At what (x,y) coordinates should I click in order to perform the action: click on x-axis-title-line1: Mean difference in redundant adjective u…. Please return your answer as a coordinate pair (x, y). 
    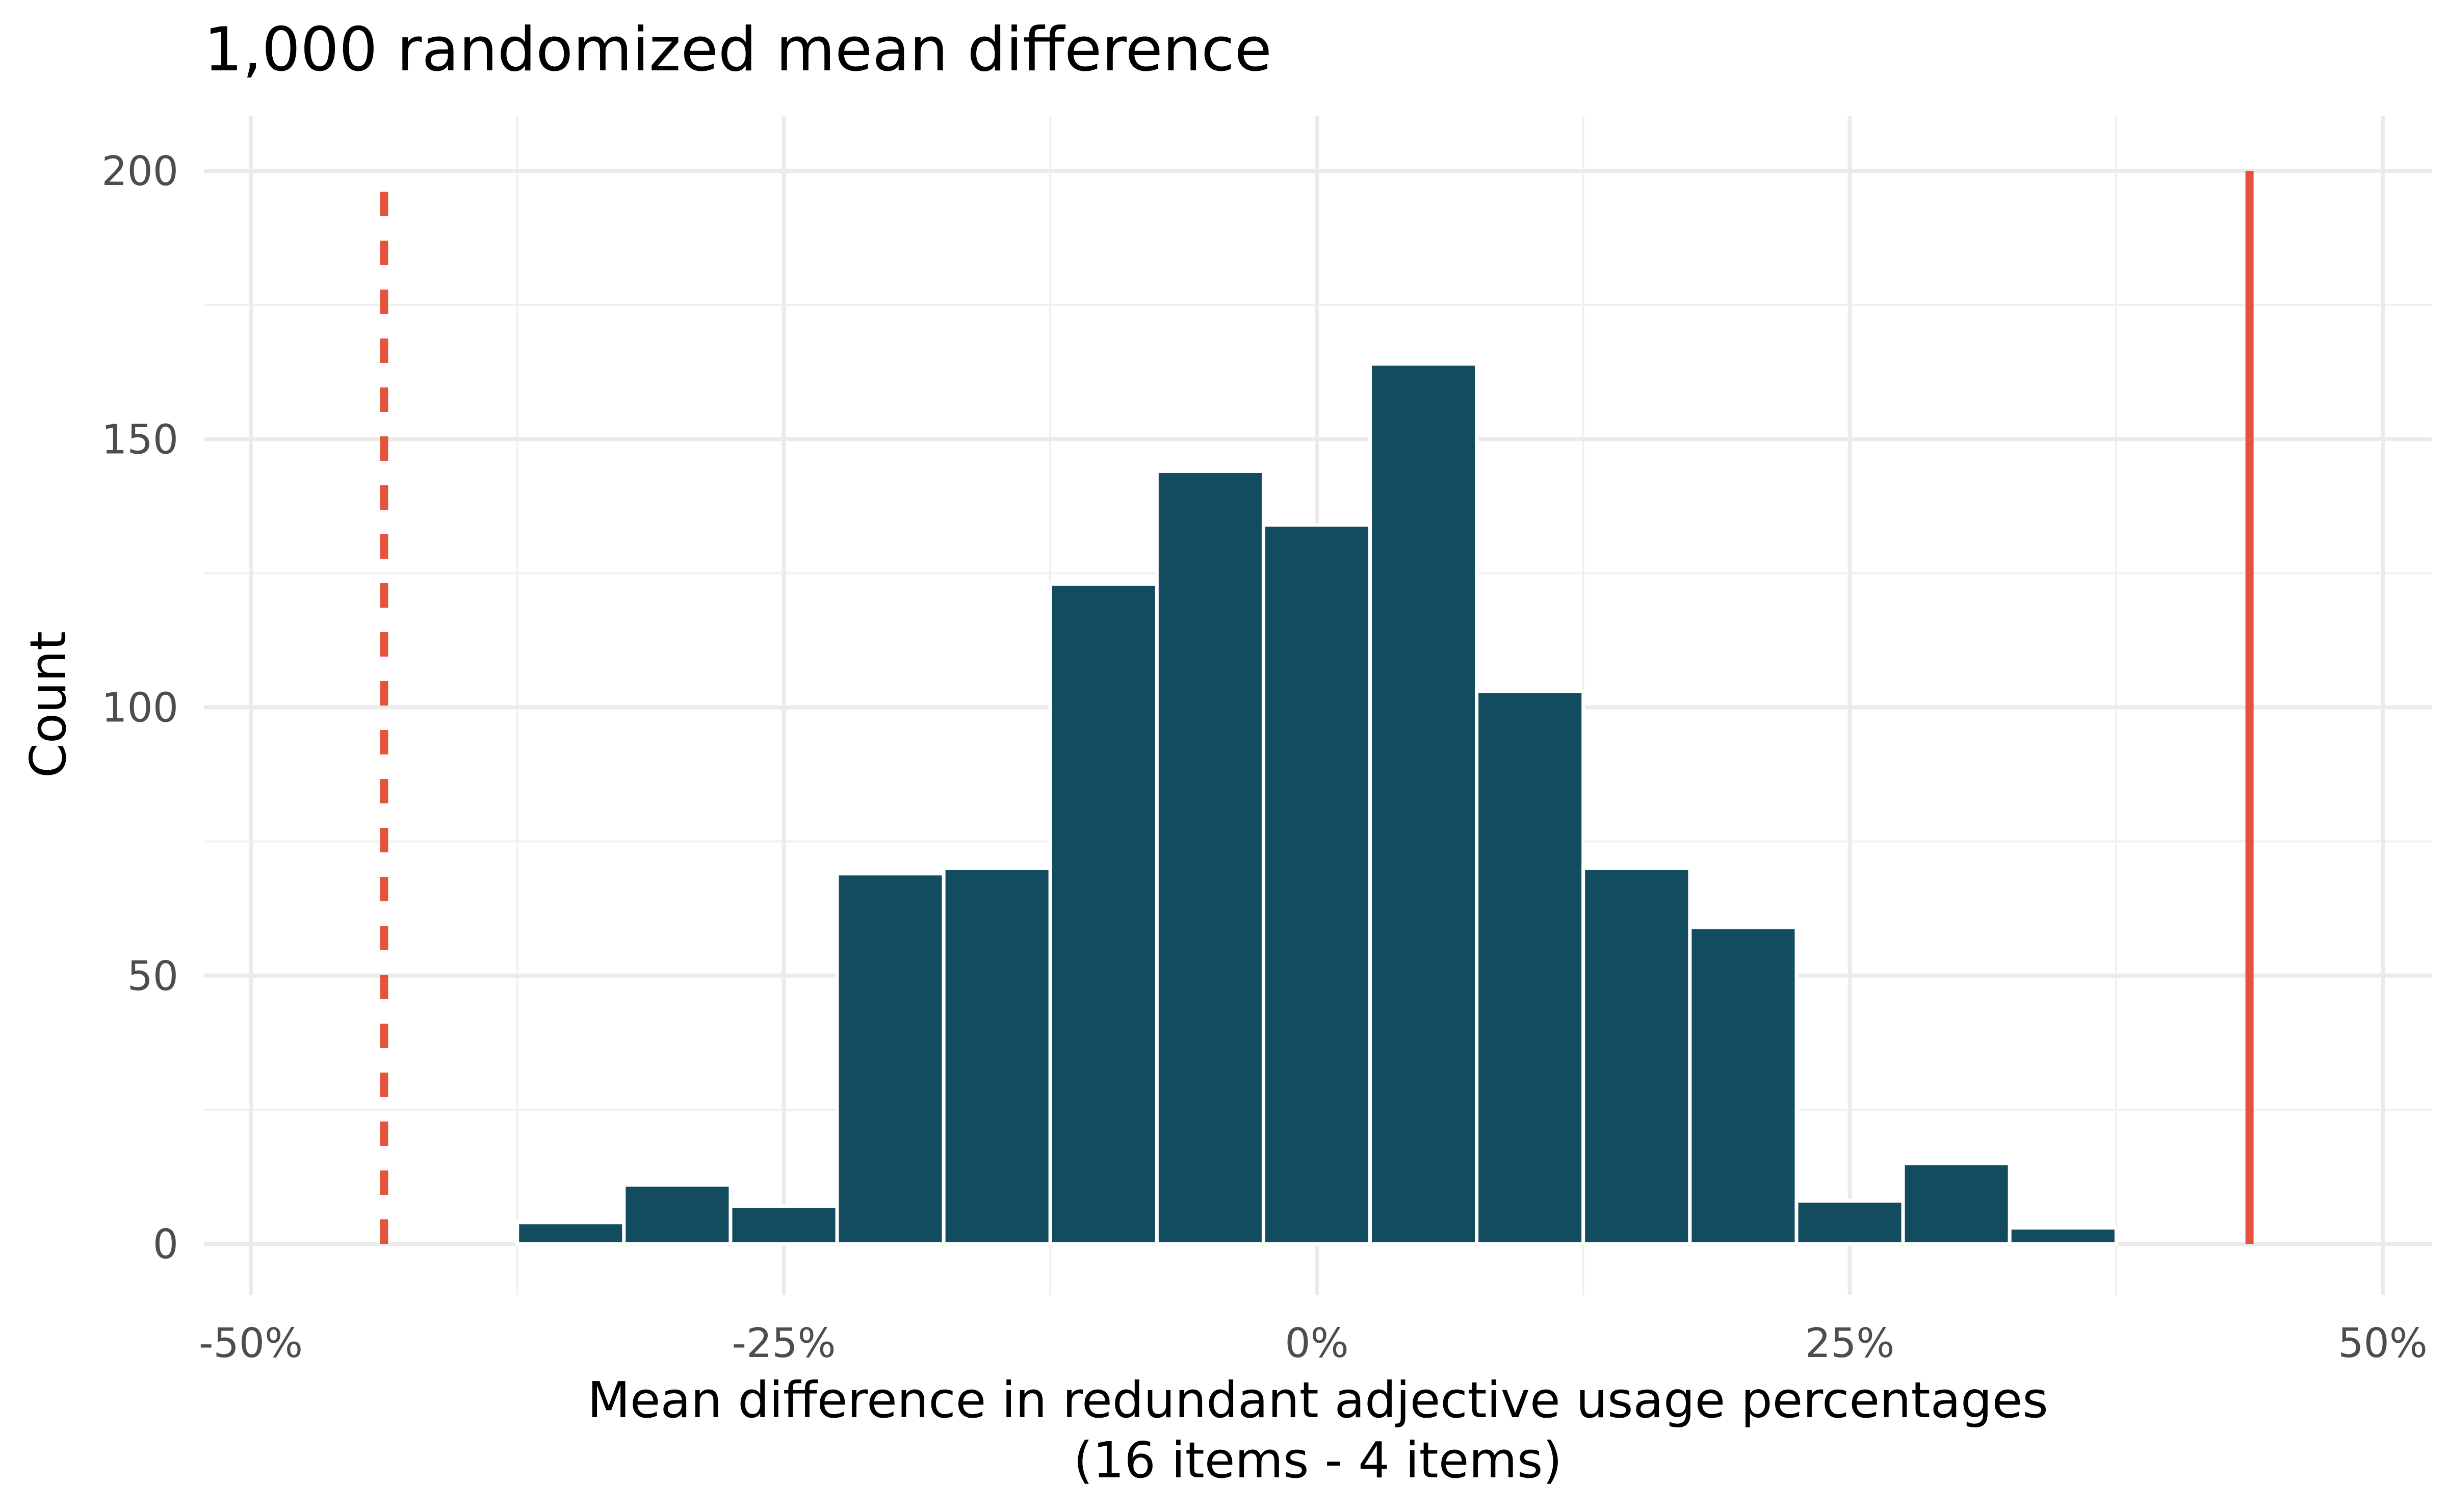
    Looking at the image, I should click on (1317, 1400).